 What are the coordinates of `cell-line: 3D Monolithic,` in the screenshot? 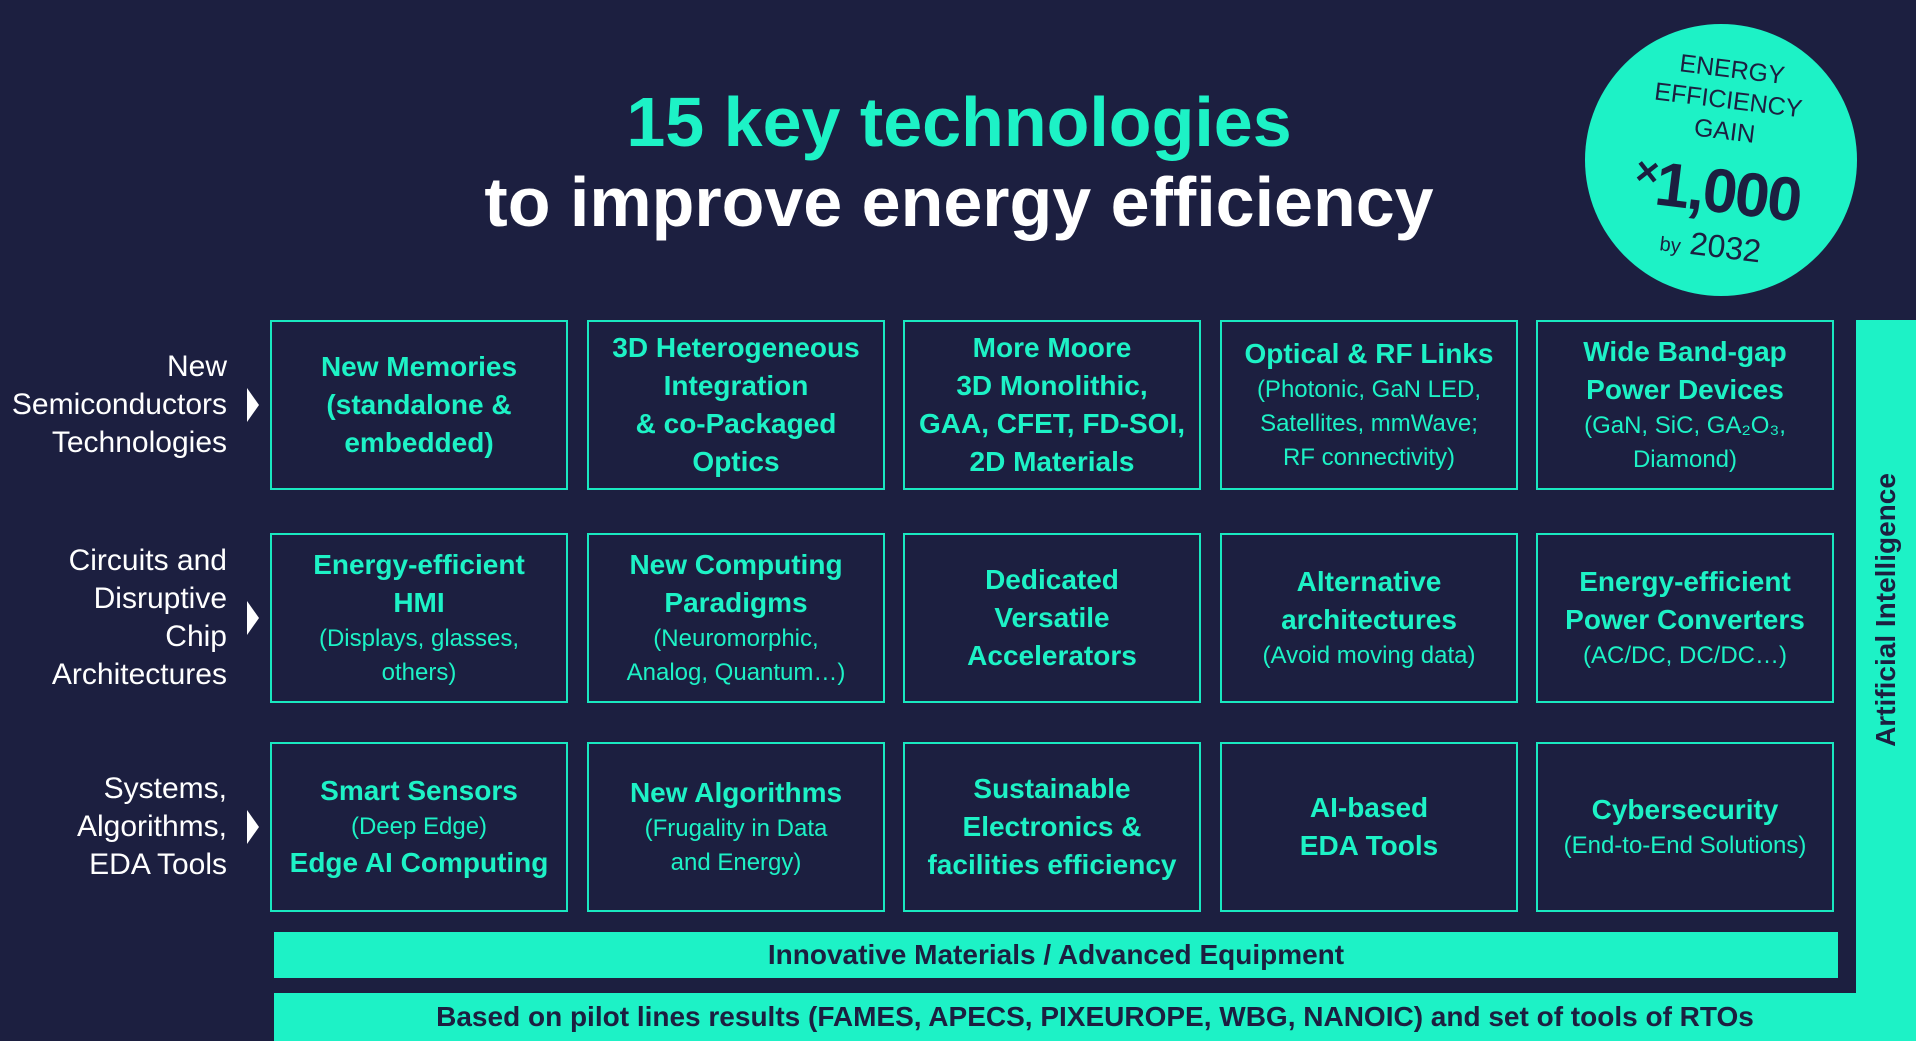 It's located at (1052, 385).